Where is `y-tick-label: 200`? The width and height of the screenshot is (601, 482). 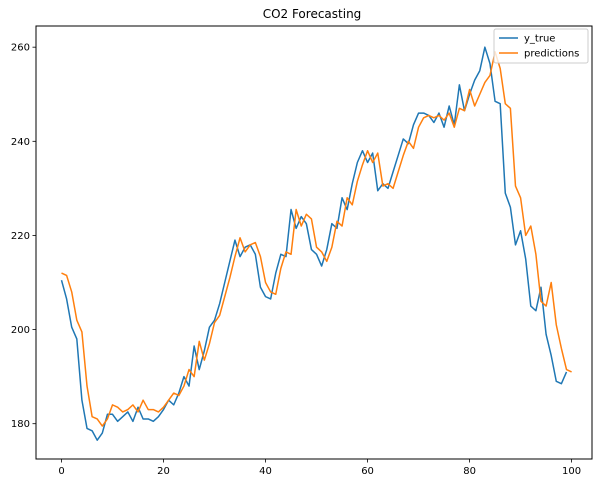
y-tick-label: 200 is located at coordinates (20, 330).